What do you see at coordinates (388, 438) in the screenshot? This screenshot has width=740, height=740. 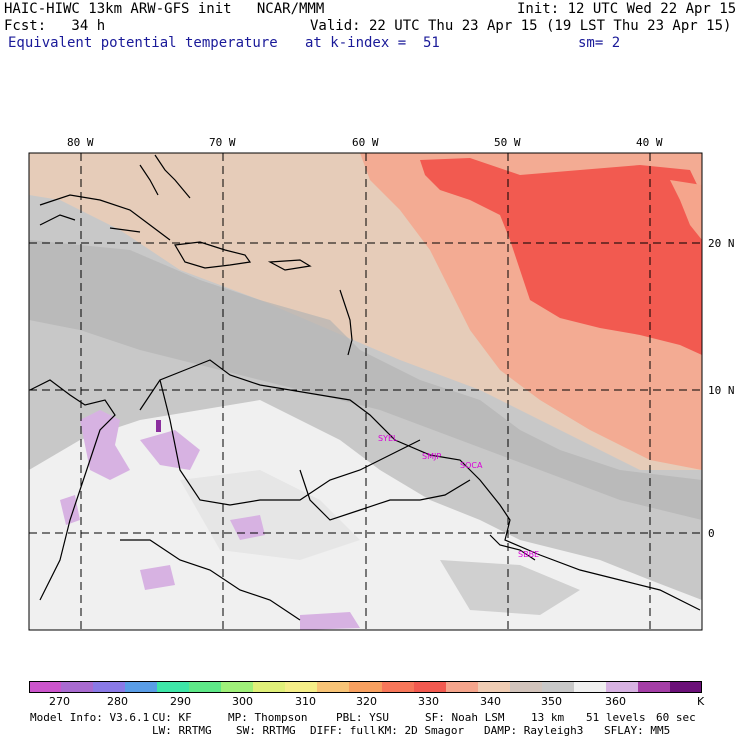 I see `station-syel: SYEL` at bounding box center [388, 438].